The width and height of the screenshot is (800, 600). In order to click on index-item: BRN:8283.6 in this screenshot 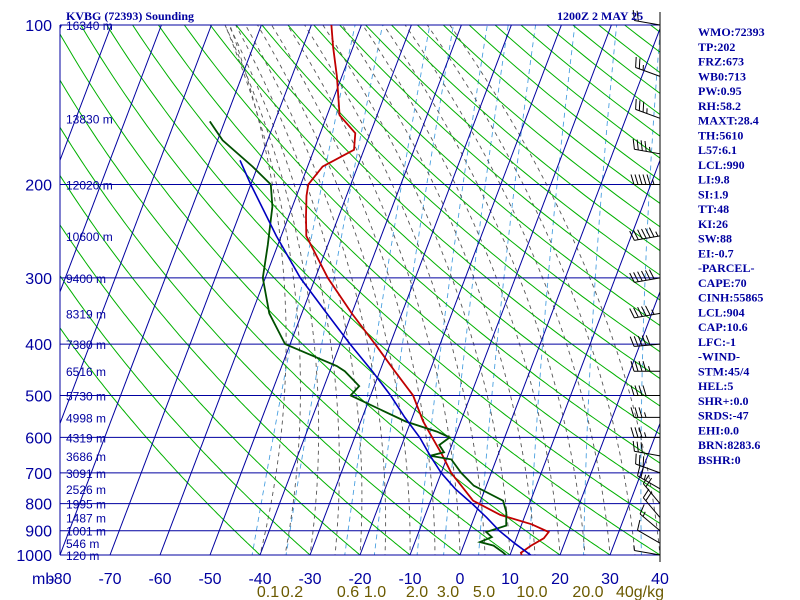, I will do `click(729, 445)`.